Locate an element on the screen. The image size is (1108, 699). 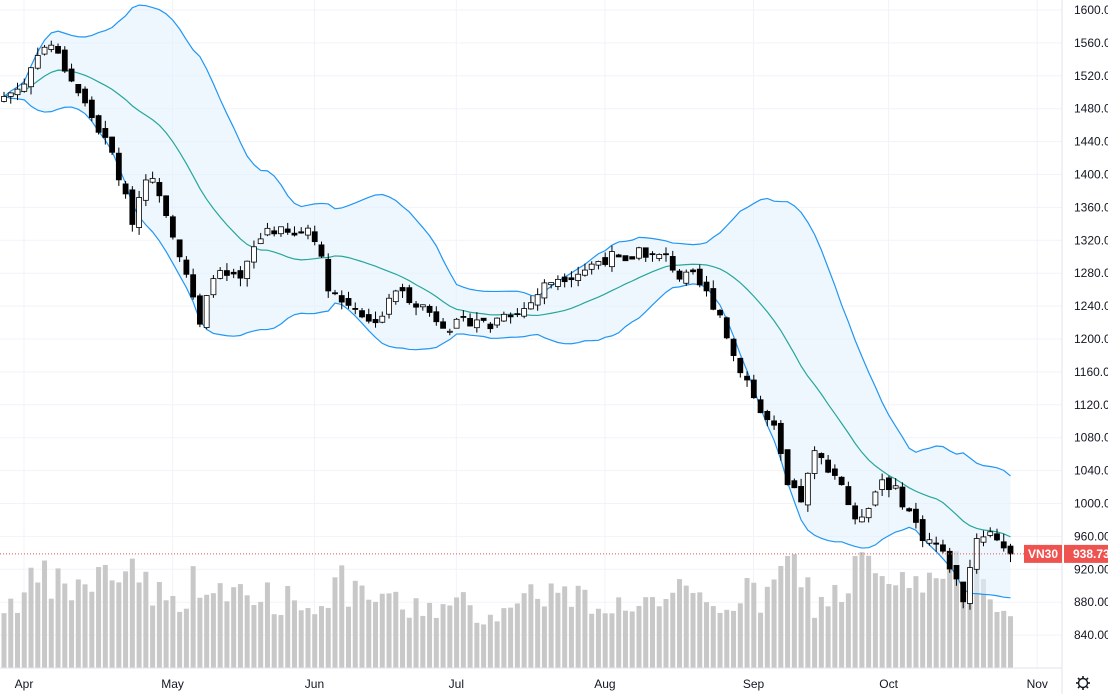
symbol-tag-bg is located at coordinates (1043, 553).